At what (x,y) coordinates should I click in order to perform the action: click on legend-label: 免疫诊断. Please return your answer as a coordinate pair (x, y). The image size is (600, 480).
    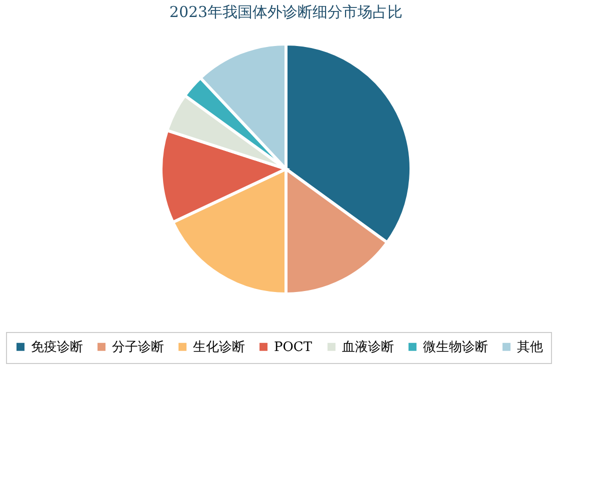
    Looking at the image, I should click on (57, 347).